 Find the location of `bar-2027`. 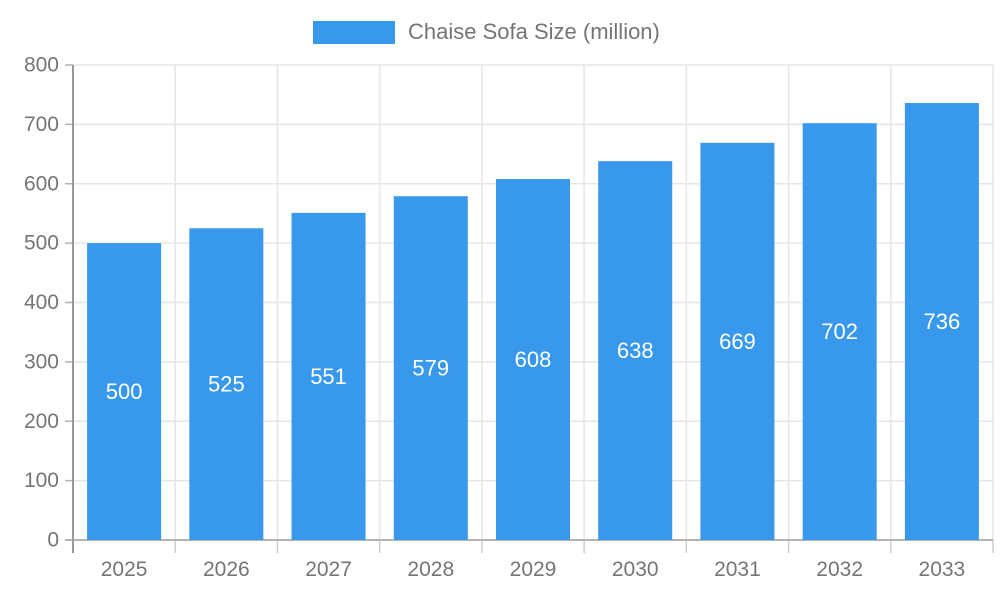

bar-2027 is located at coordinates (328, 376).